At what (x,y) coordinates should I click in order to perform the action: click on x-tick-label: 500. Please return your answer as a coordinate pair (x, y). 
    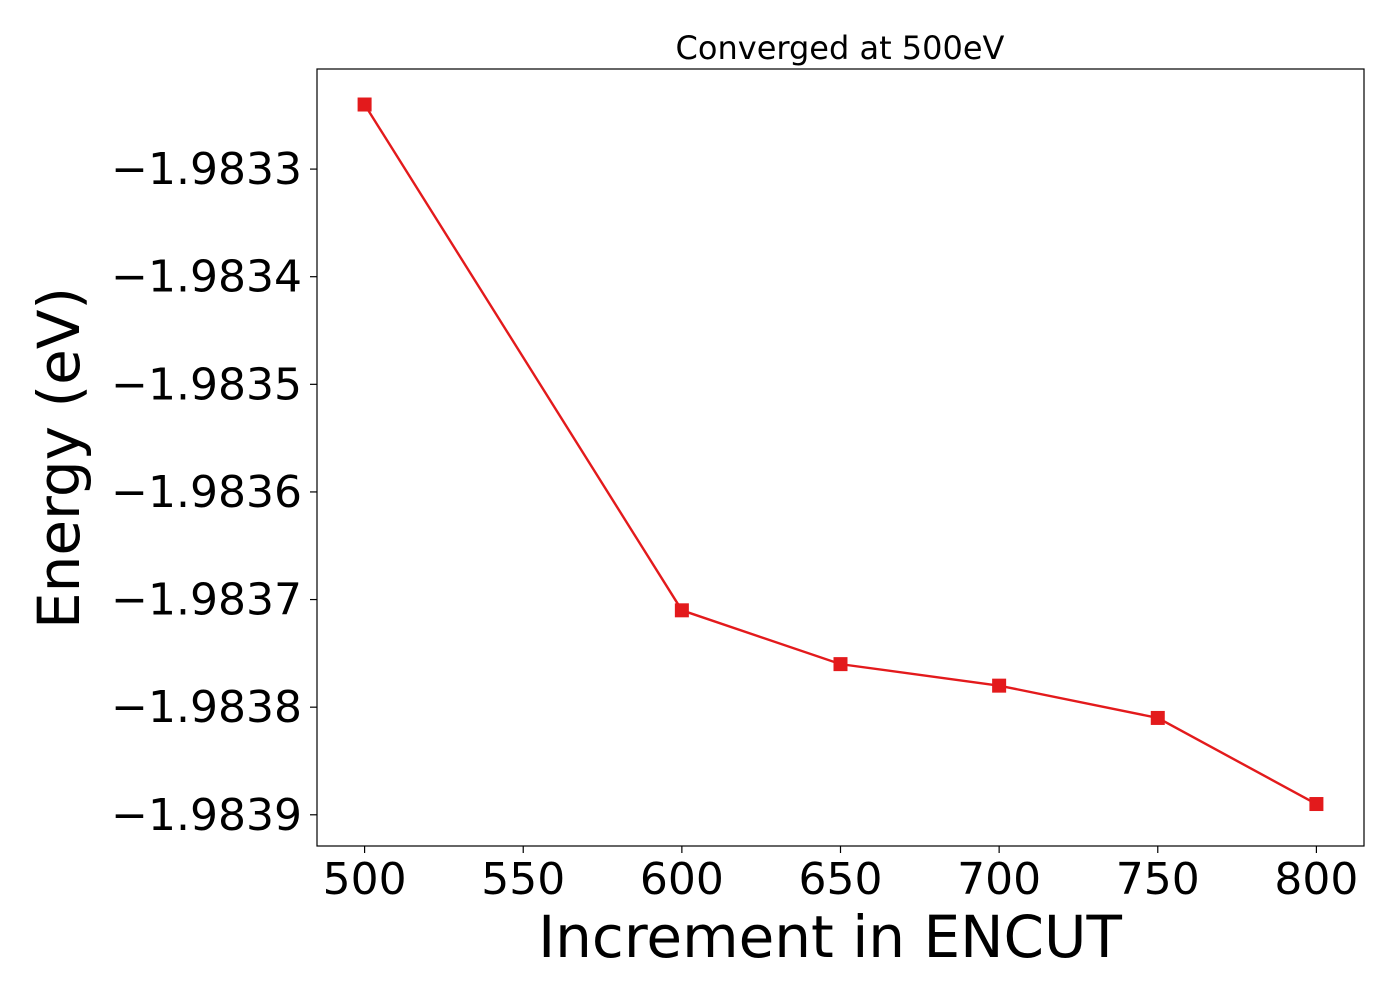
    Looking at the image, I should click on (365, 879).